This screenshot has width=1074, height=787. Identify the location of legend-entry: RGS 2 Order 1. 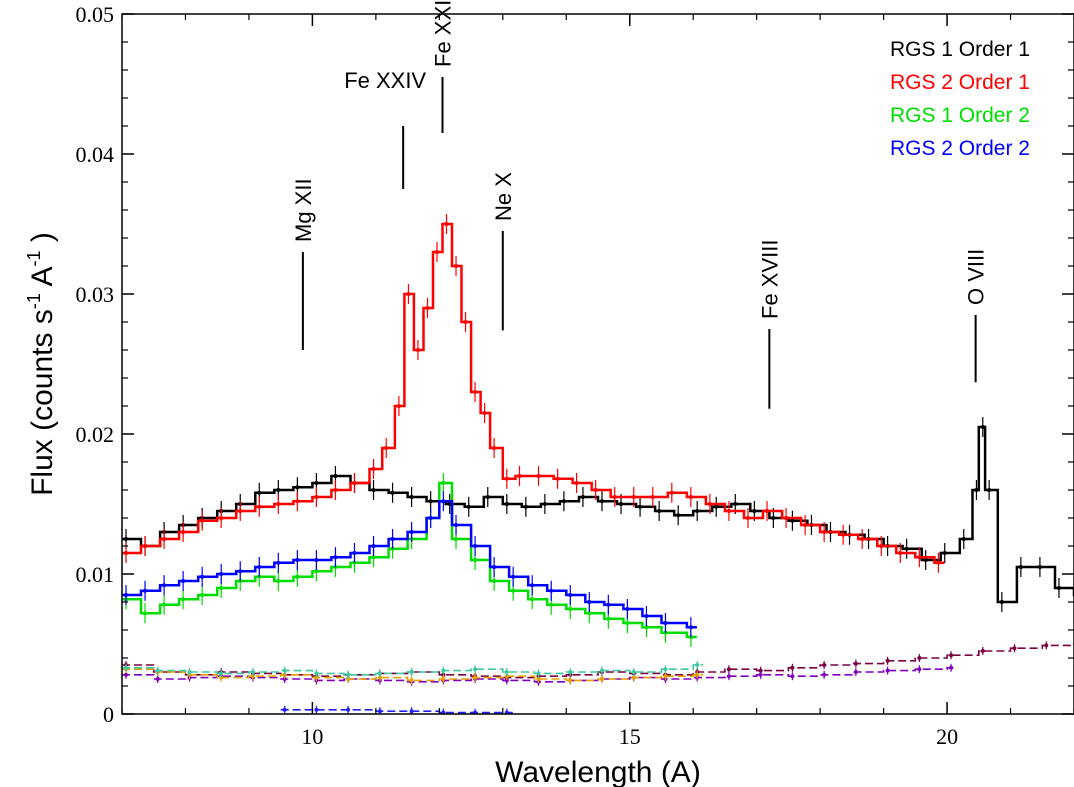
(960, 82).